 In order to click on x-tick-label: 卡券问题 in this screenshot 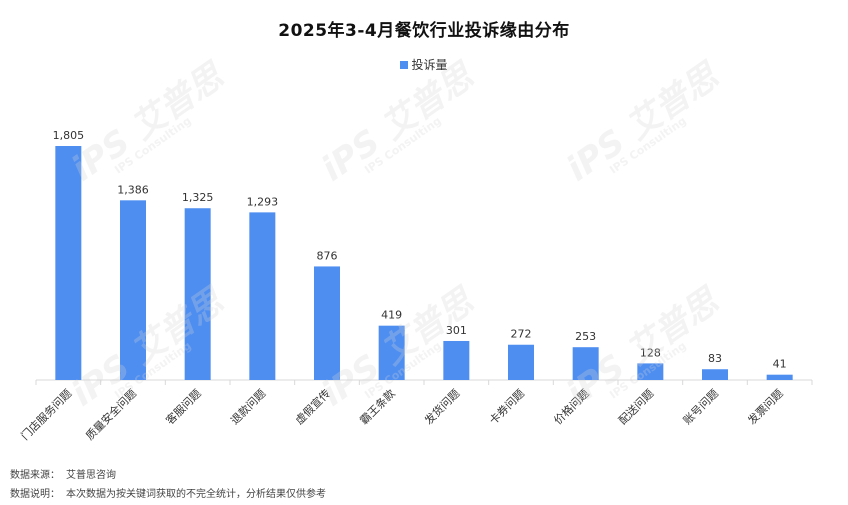, I will do `click(506, 406)`.